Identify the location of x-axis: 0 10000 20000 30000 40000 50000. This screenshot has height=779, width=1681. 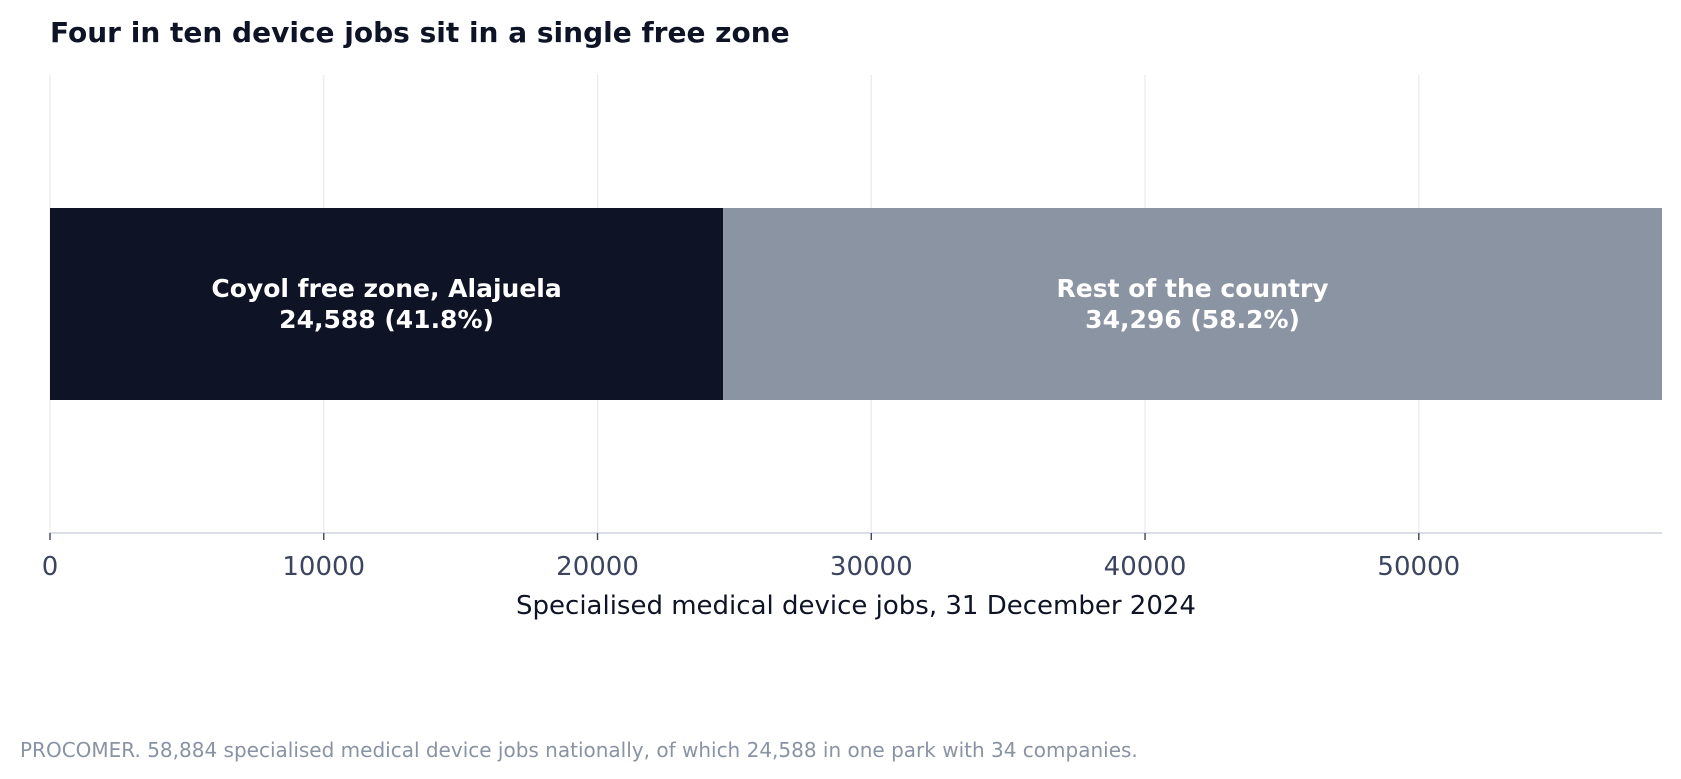
(852, 557).